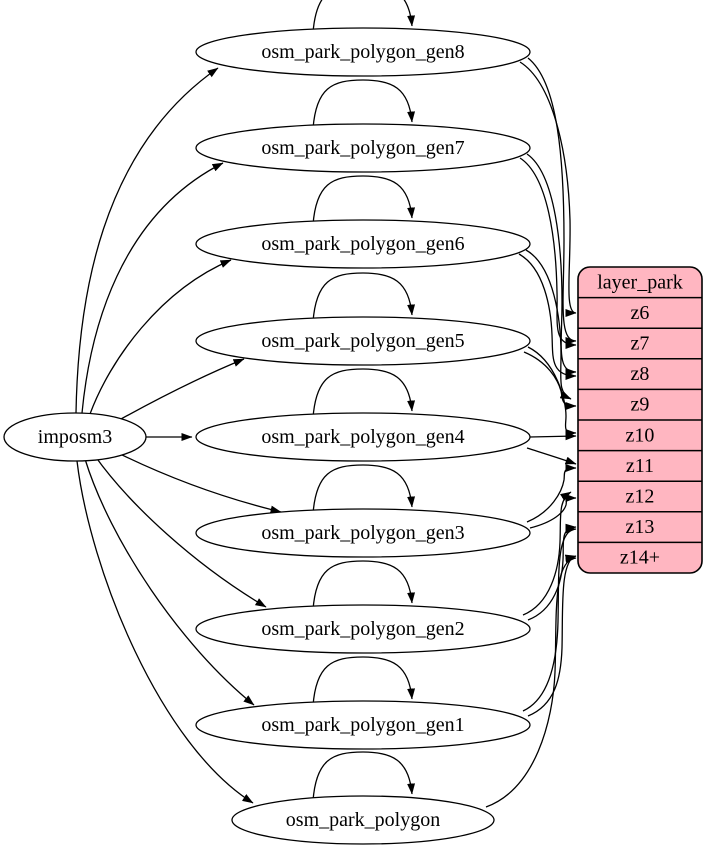  What do you see at coordinates (364, 489) in the screenshot?
I see `self-loop-gen3` at bounding box center [364, 489].